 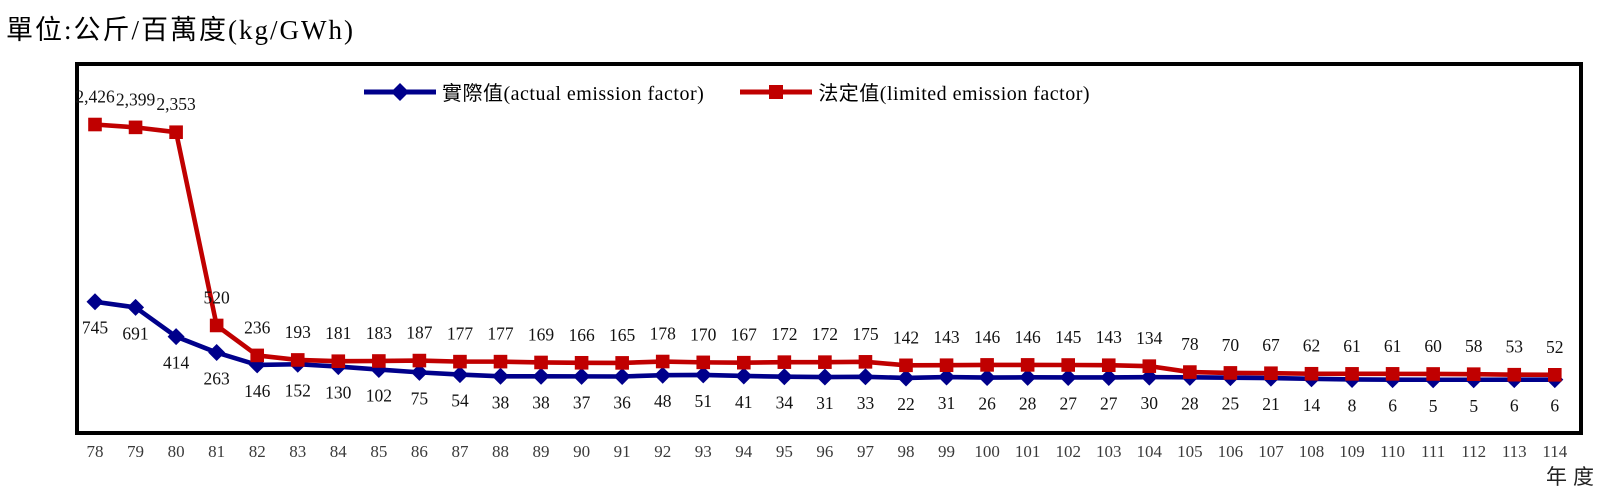 What do you see at coordinates (95, 97) in the screenshot?
I see `limited-data-label: 2,426` at bounding box center [95, 97].